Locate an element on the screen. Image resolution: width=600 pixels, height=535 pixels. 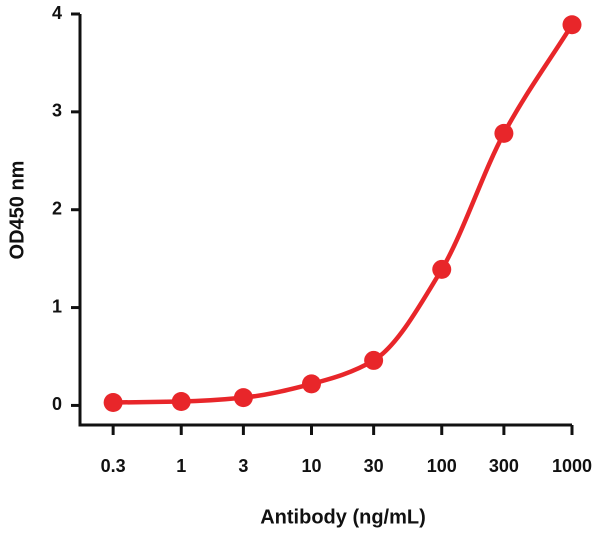
x-tick-label: 1000 is located at coordinates (572, 466).